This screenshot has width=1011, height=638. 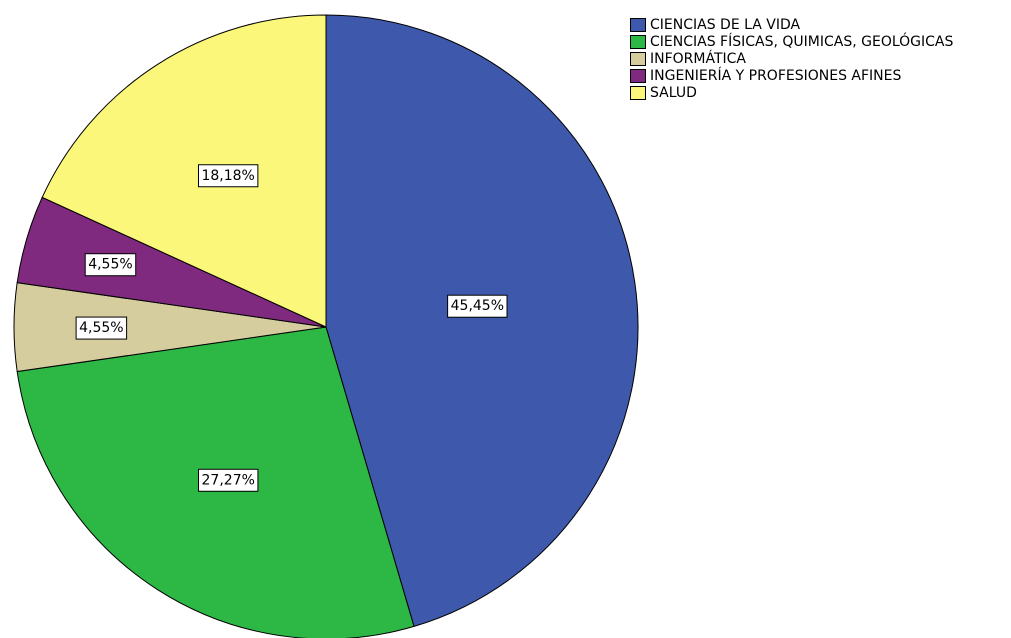 I want to click on legend-label: CIENCIAS FÍSICAS, QUIMICAS, GEOLÓGICAS, so click(x=802, y=42).